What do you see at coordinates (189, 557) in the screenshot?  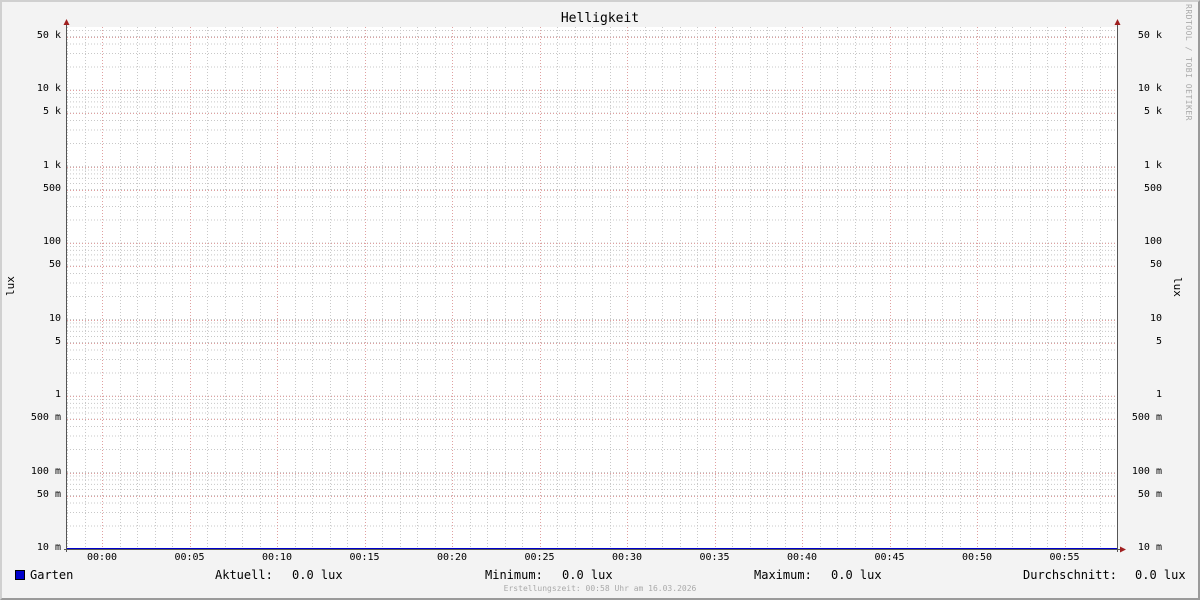 I see `x-tick-label: 00:05` at bounding box center [189, 557].